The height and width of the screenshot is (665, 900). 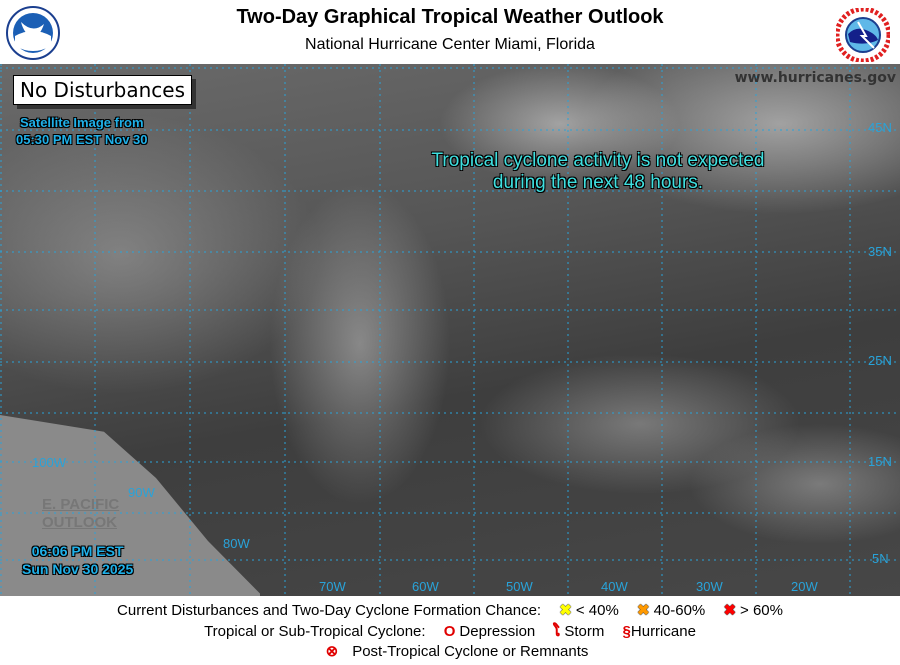 What do you see at coordinates (236, 543) in the screenshot?
I see `lon-label: 80W` at bounding box center [236, 543].